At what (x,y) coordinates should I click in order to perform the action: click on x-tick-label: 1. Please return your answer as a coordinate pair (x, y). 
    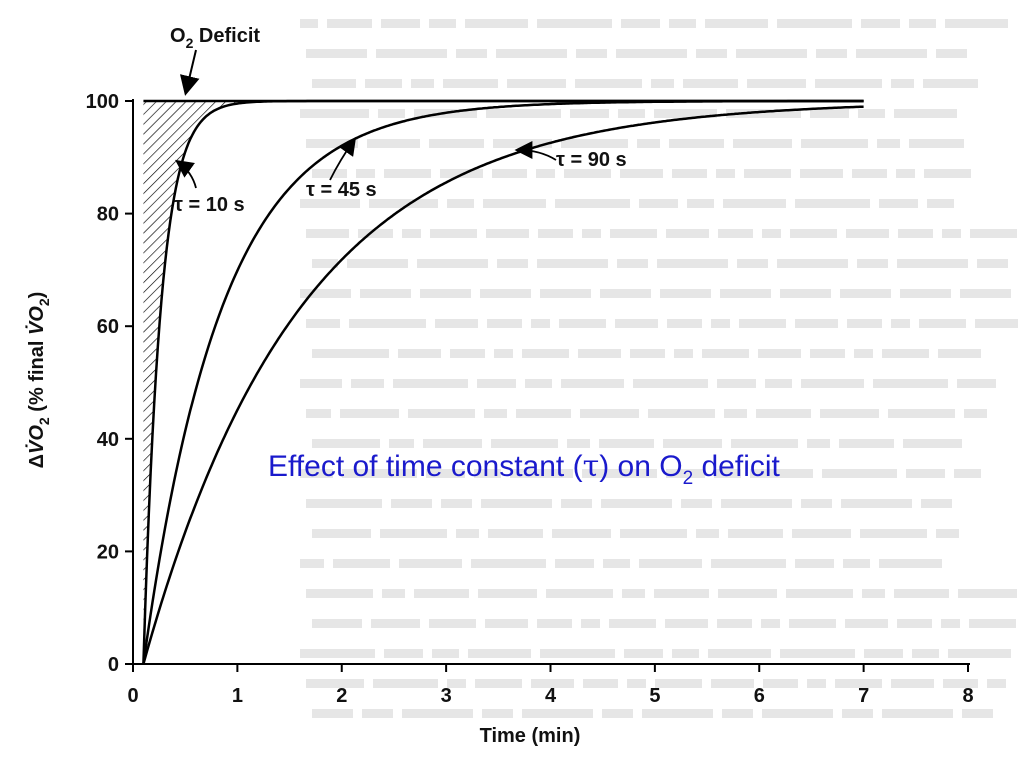
    Looking at the image, I should click on (237, 696).